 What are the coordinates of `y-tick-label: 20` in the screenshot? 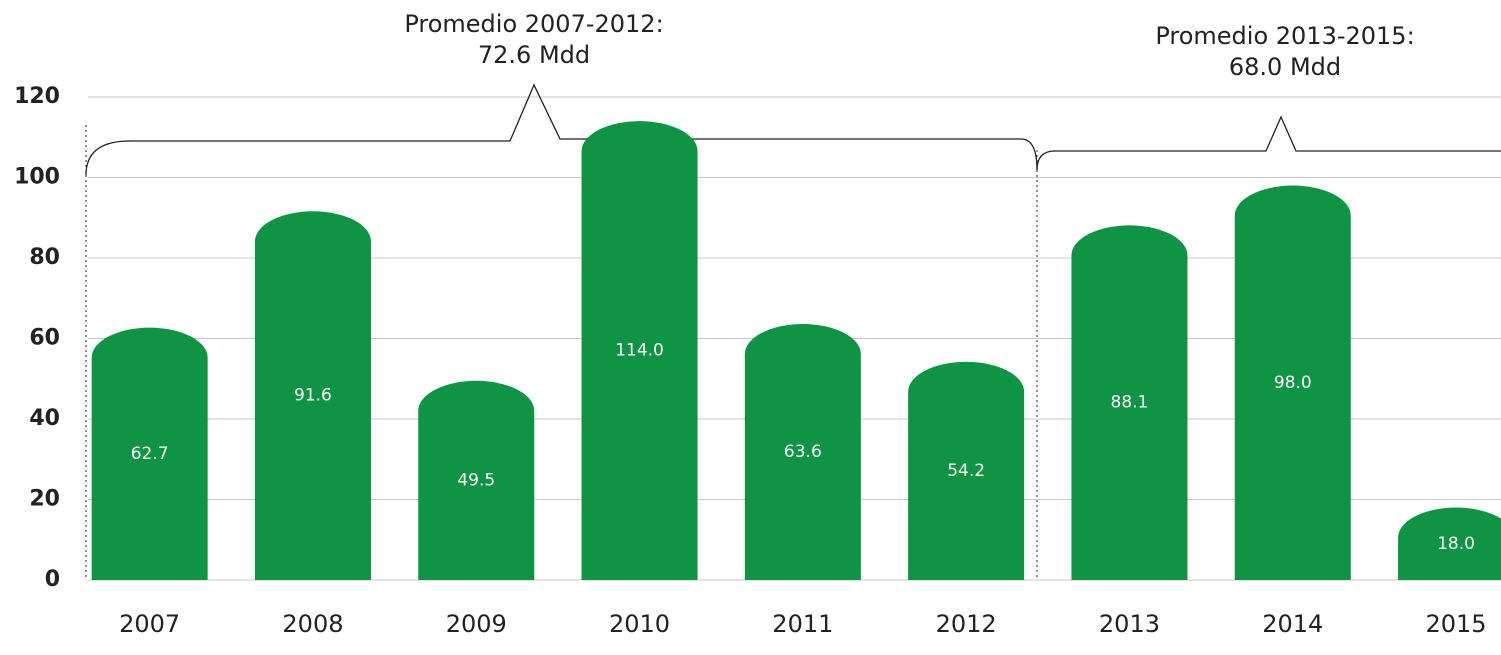 It's located at (44, 499).